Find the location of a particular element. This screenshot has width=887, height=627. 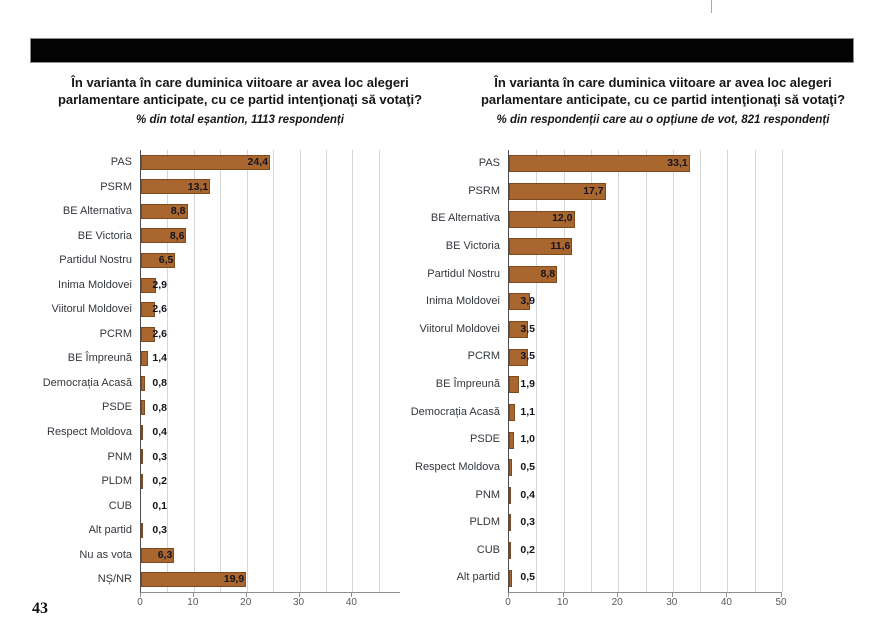

value-label: 0,2 is located at coordinates (527, 549).